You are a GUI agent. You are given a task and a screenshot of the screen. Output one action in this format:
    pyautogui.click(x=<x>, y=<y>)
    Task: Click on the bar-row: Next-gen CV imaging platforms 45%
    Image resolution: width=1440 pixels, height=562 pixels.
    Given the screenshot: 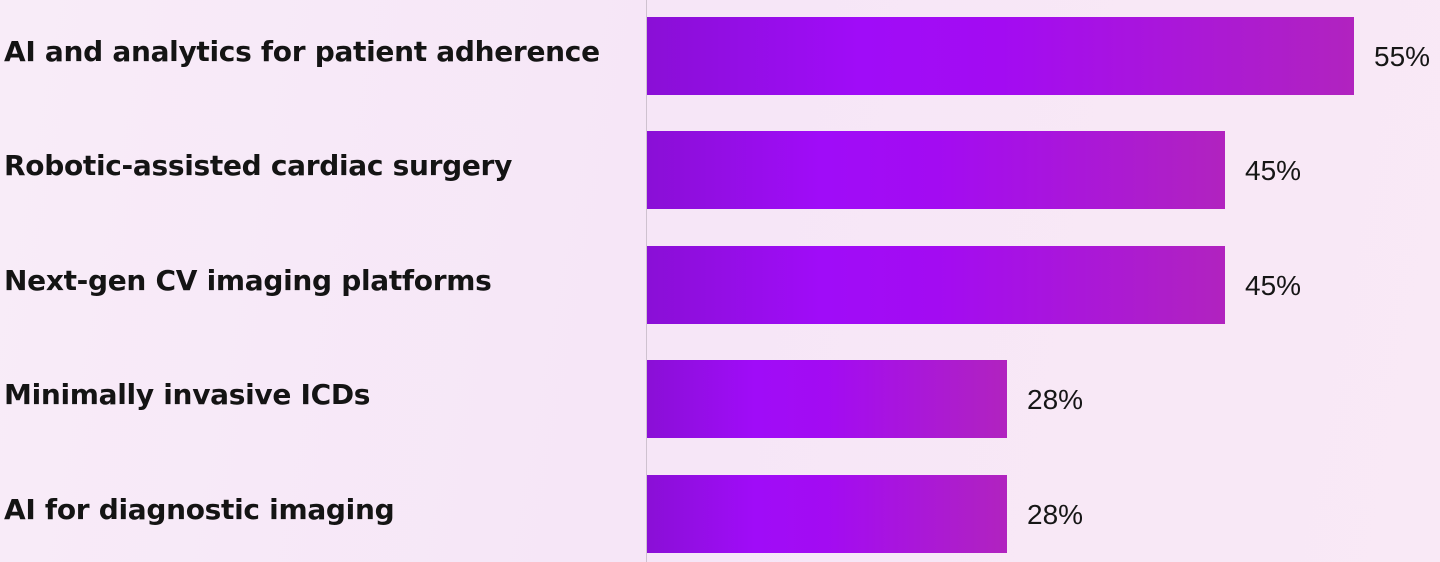 What is the action you would take?
    pyautogui.click(x=720, y=285)
    